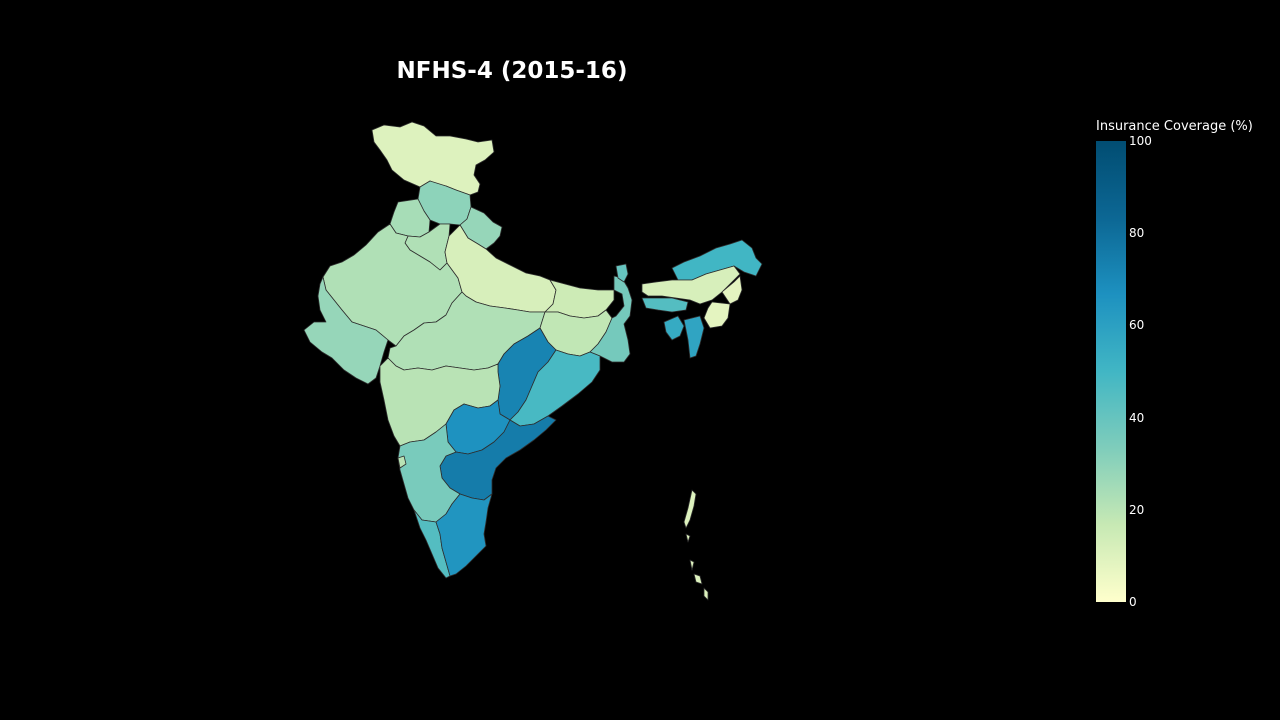 This screenshot has width=1280, height=720. Describe the element at coordinates (1137, 417) in the screenshot. I see `colorbar-tick-label: 40` at that location.